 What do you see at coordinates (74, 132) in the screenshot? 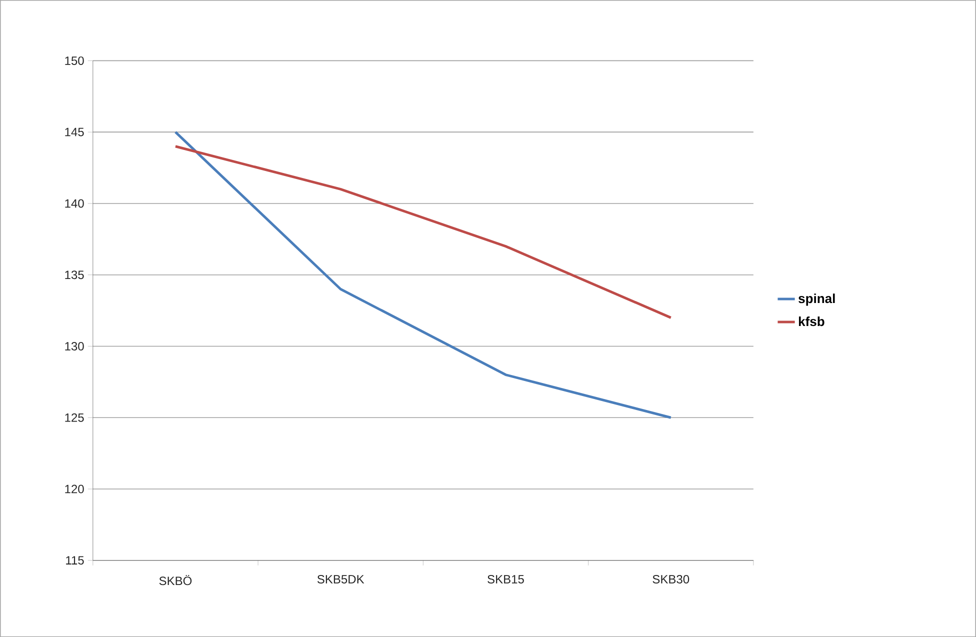
I see `y-tick-label: 145` at bounding box center [74, 132].